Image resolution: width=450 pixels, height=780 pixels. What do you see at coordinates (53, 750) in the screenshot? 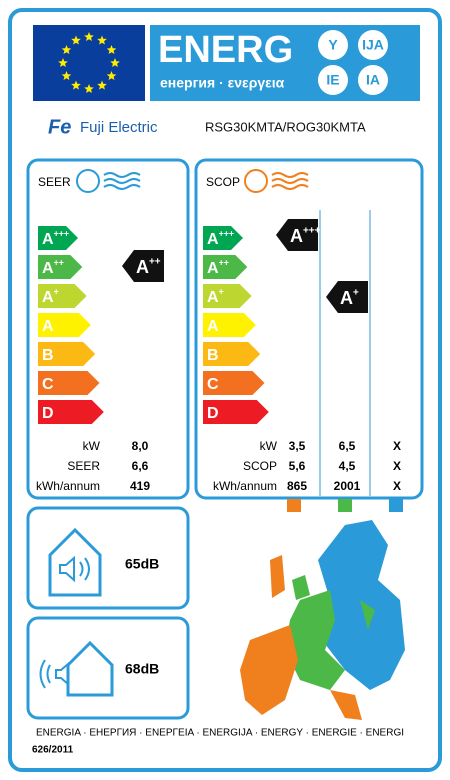
I see `footer-regulation: 626/2011` at bounding box center [53, 750].